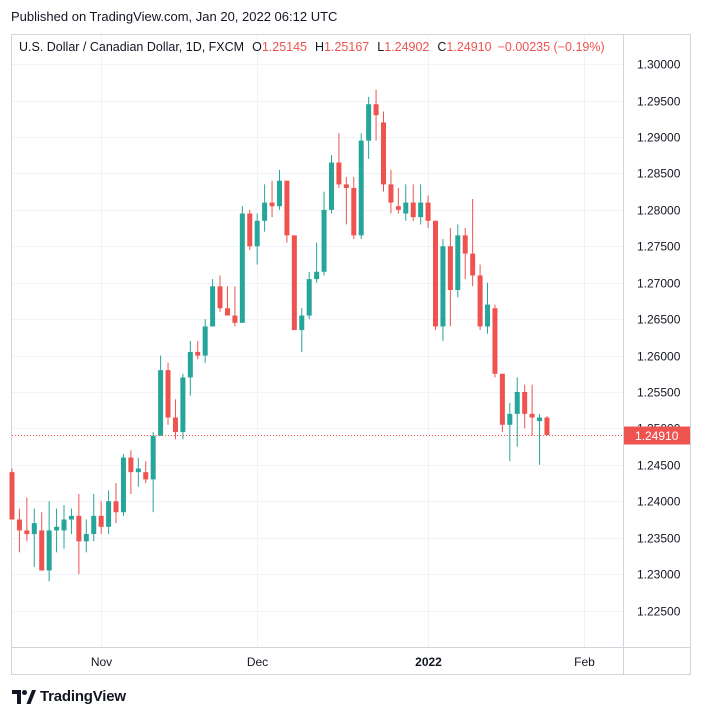  Describe the element at coordinates (132, 47) in the screenshot. I see `symbol-title: U.S. Dollar / Canadian Dollar, 1D, FXCM` at that location.